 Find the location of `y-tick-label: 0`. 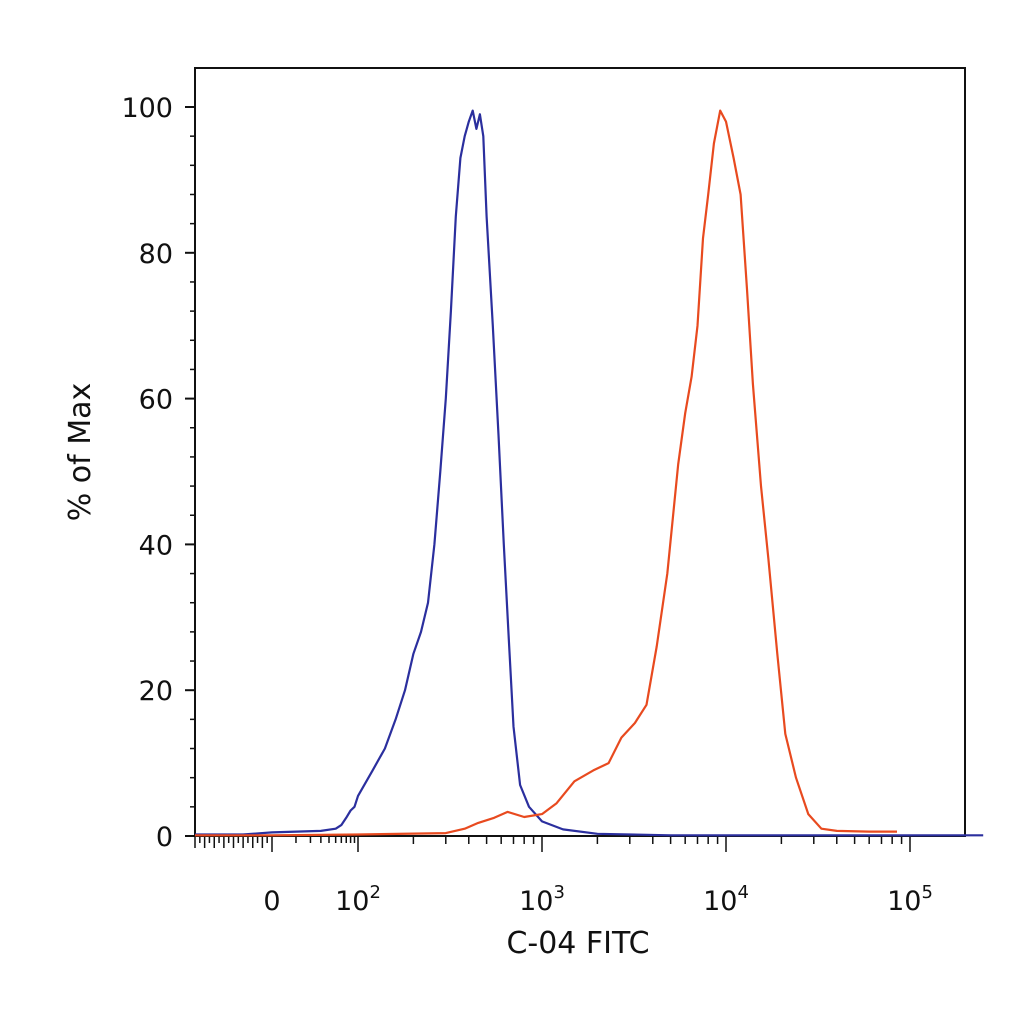

y-tick-label: 0 is located at coordinates (164, 837).